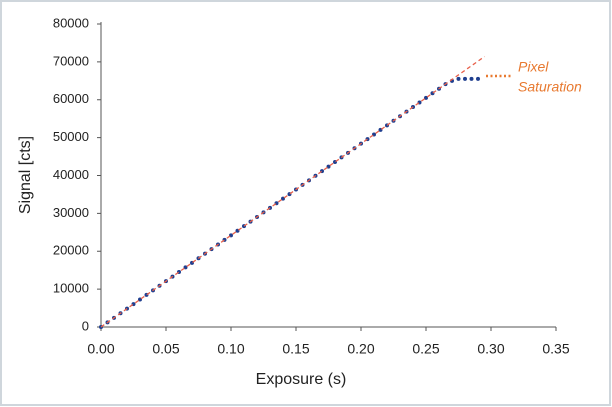  Describe the element at coordinates (295, 349) in the screenshot. I see `x-tick-label: 0.15` at that location.